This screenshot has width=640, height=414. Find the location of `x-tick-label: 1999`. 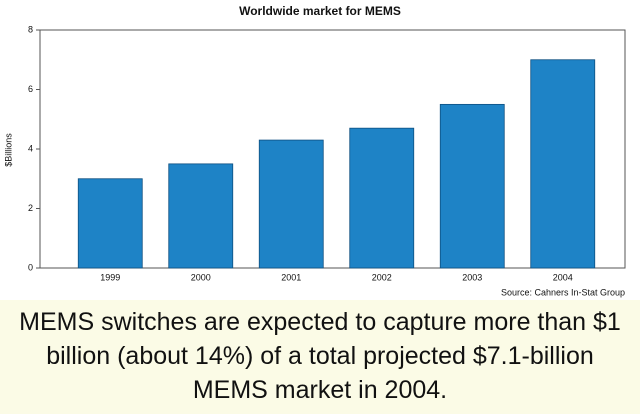

x-tick-label: 1999 is located at coordinates (110, 277).